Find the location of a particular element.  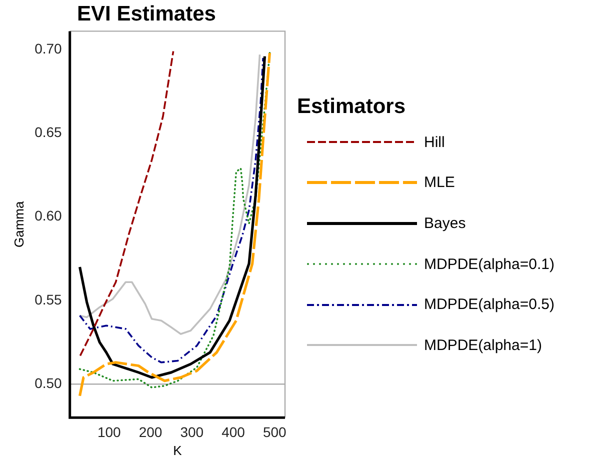

legend-label: MLE is located at coordinates (439, 183).